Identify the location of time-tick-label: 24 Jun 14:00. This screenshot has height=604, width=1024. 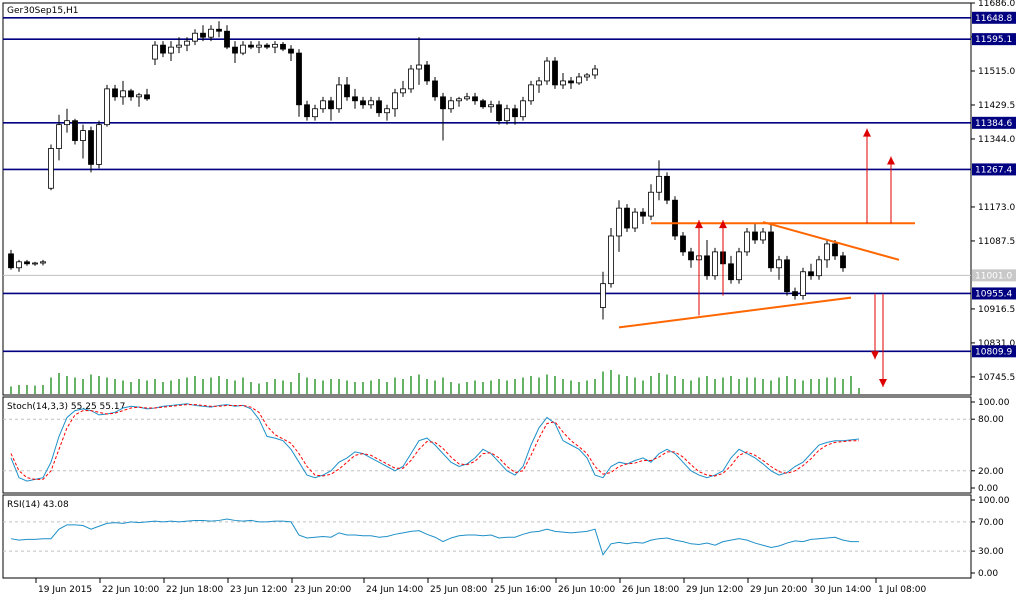
(394, 590).